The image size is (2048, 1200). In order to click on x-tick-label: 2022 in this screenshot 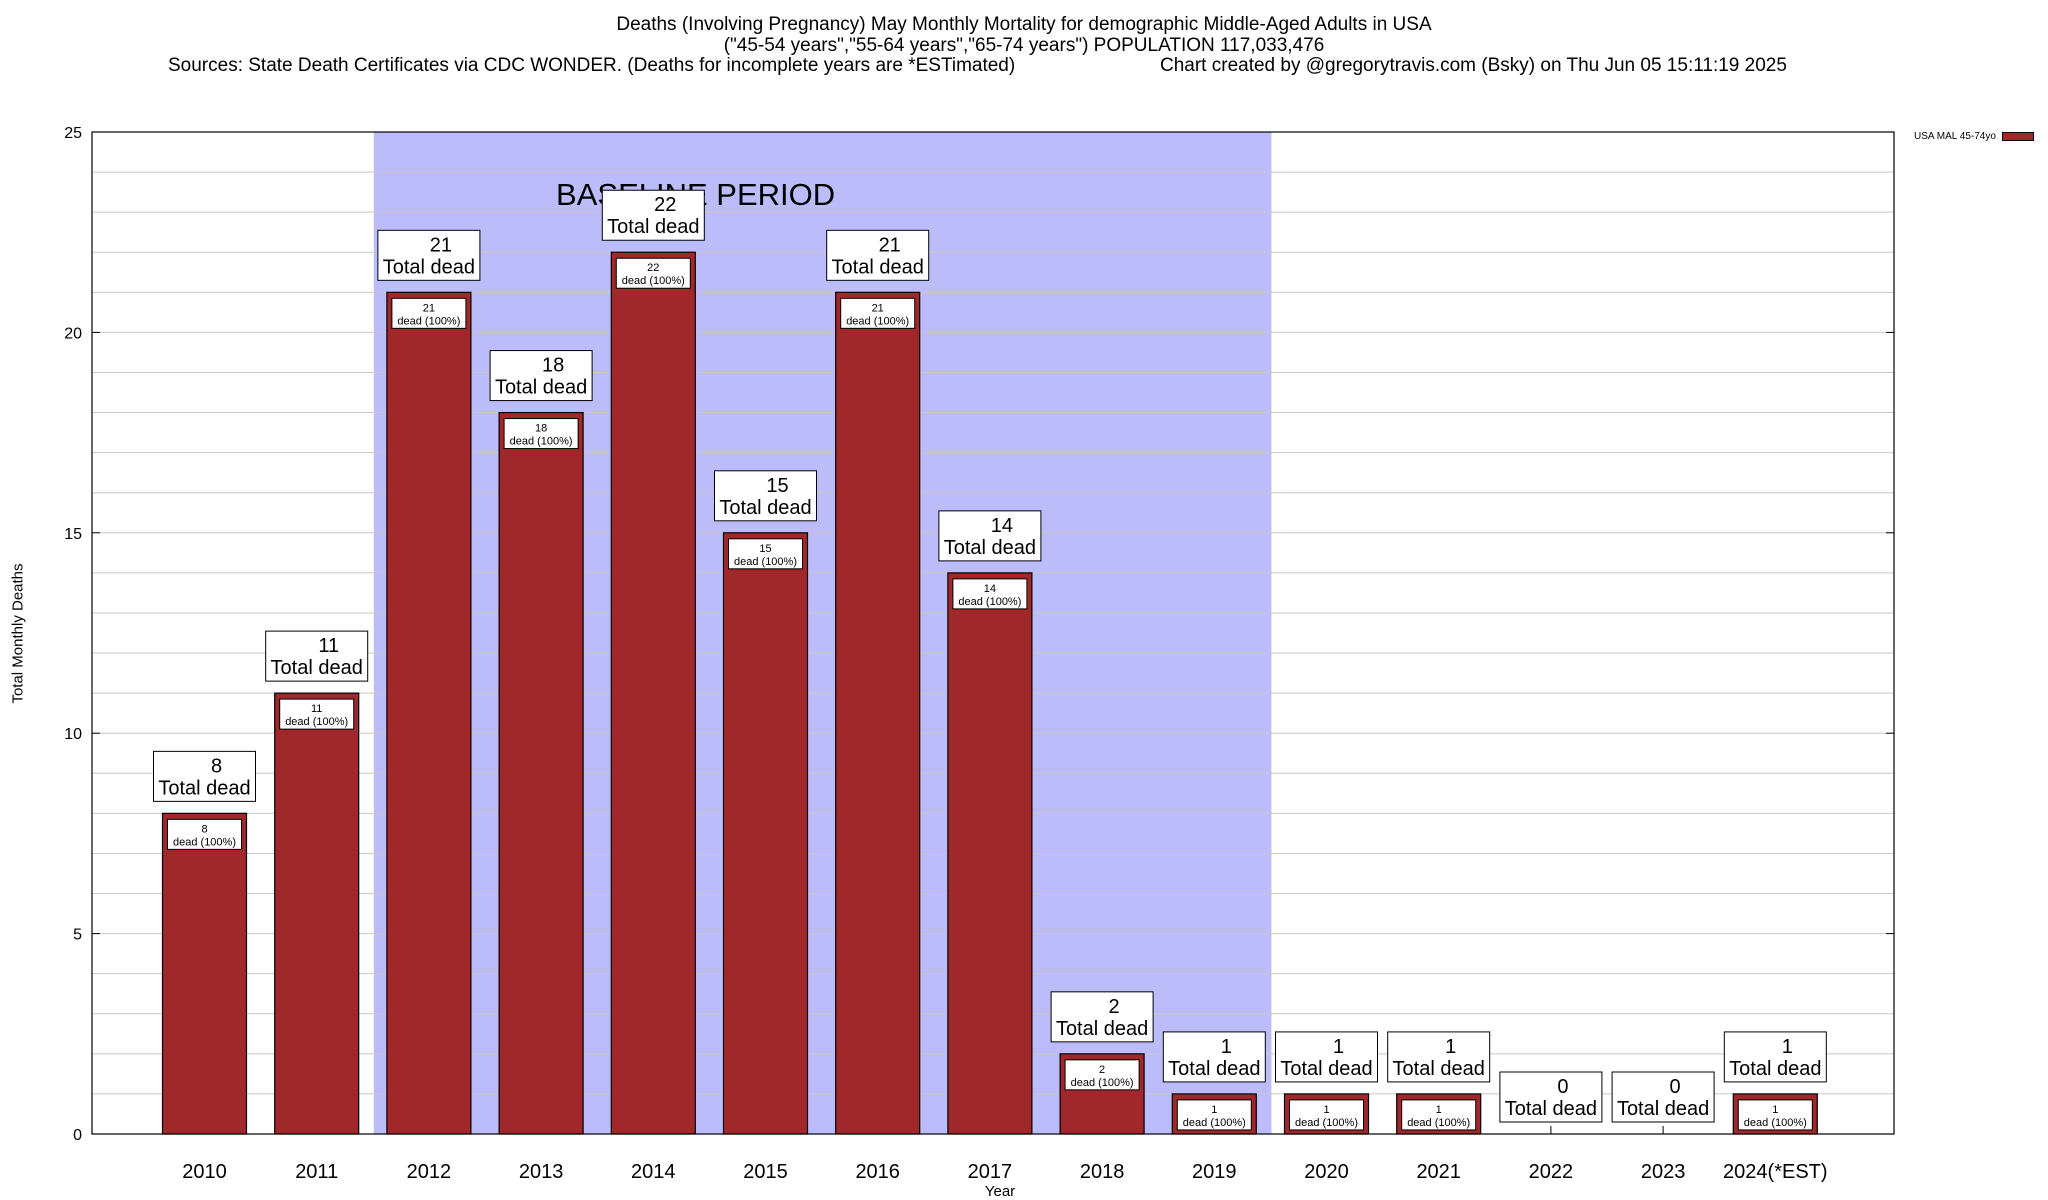, I will do `click(1551, 1172)`.